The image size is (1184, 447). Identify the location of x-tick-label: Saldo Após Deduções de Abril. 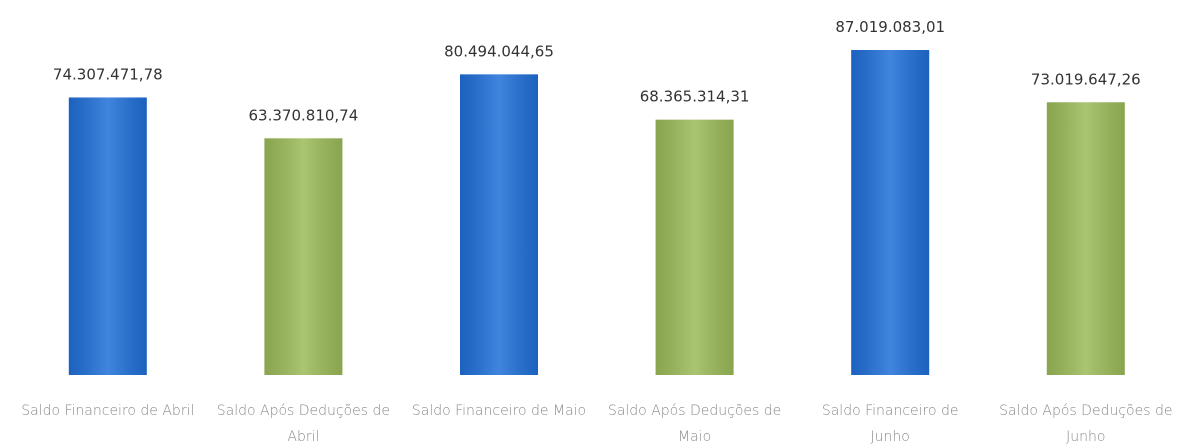
(303, 424).